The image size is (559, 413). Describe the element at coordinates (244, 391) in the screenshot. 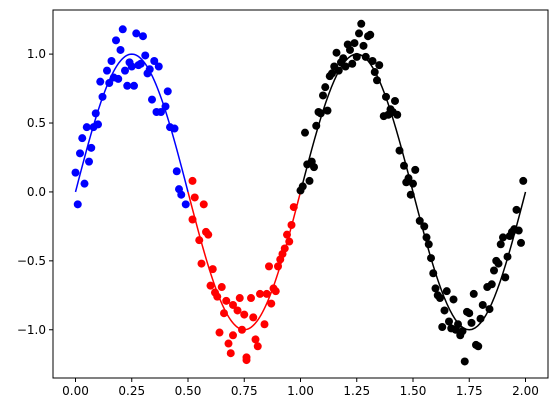

I see `x-tick-label: 0.75` at that location.